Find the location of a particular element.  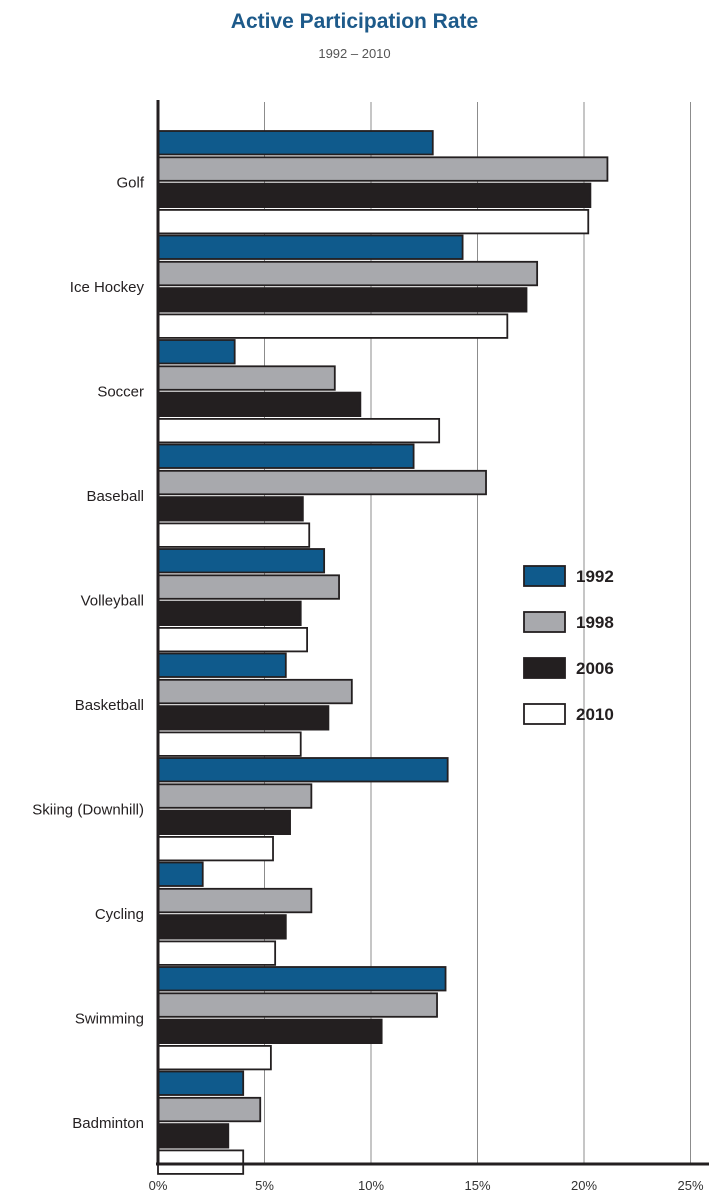

x-tick-label: 0% is located at coordinates (158, 1185).